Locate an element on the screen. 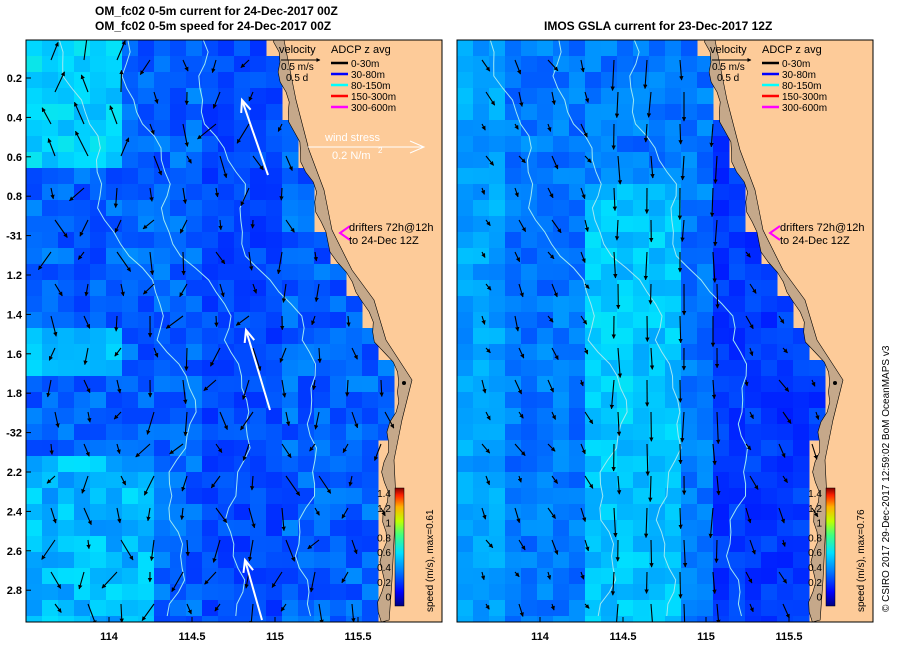 This screenshot has height=655, width=900. left-adcp-label-3: 150-300m is located at coordinates (373, 97).